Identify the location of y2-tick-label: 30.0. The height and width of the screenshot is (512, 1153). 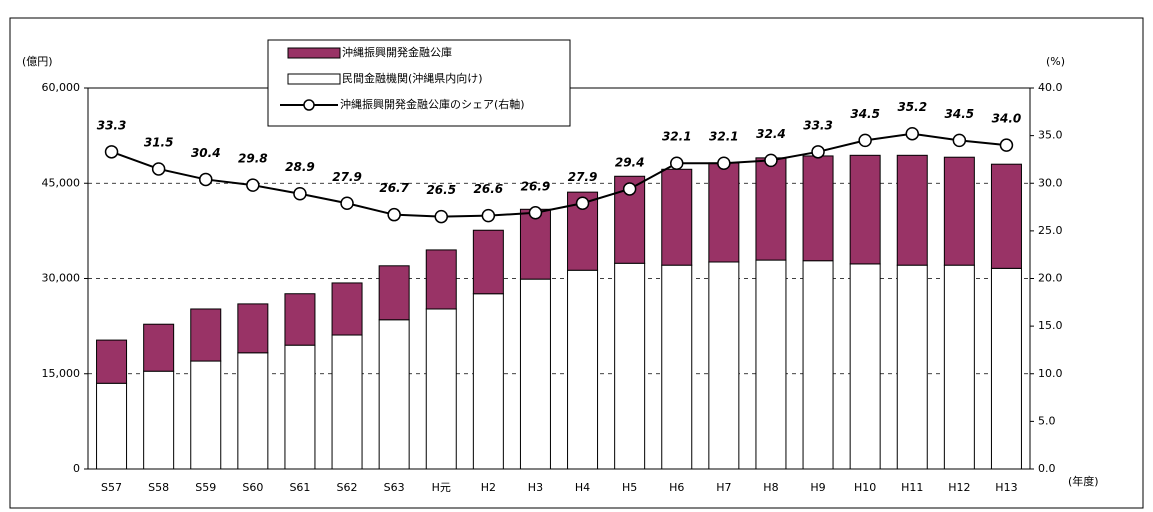
(1050, 182).